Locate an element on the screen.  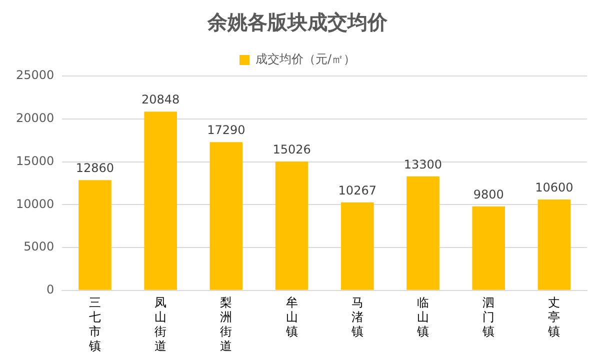
data-label: 12860 is located at coordinates (95, 168).